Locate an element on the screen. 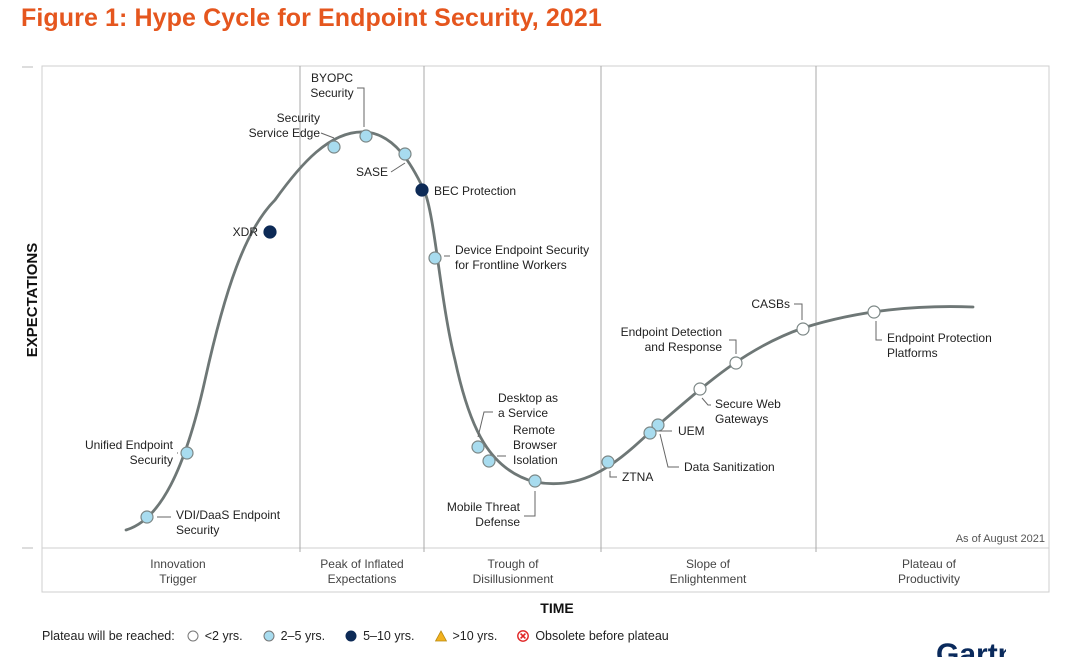  circle-white-icon is located at coordinates (193, 636).